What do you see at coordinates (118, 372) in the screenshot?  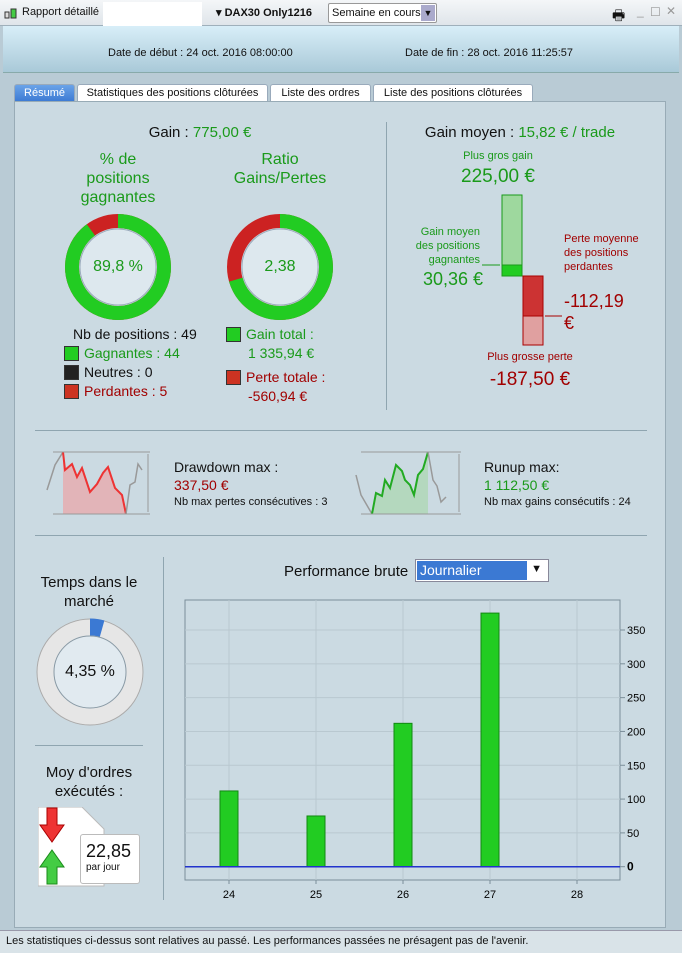 I see `neutral: Neutres : 0` at bounding box center [118, 372].